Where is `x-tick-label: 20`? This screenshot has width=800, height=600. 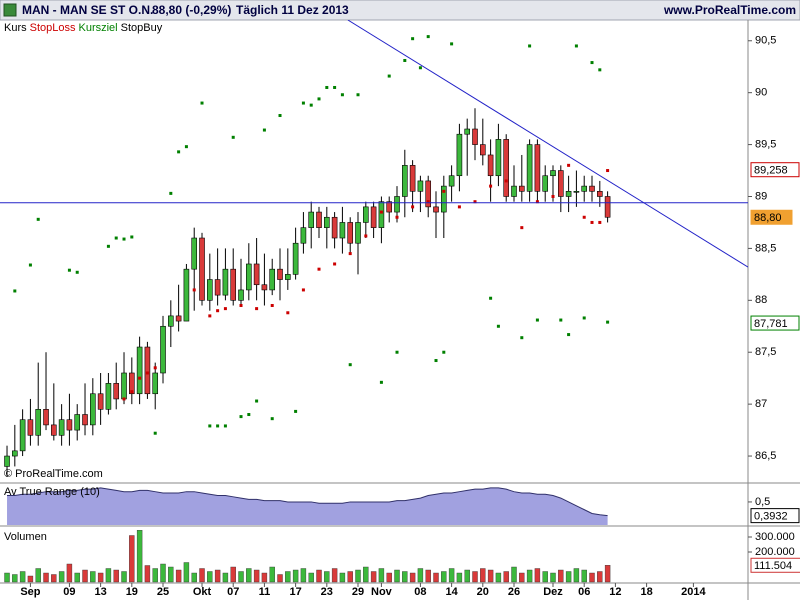
x-tick-label: 20 is located at coordinates (483, 592).